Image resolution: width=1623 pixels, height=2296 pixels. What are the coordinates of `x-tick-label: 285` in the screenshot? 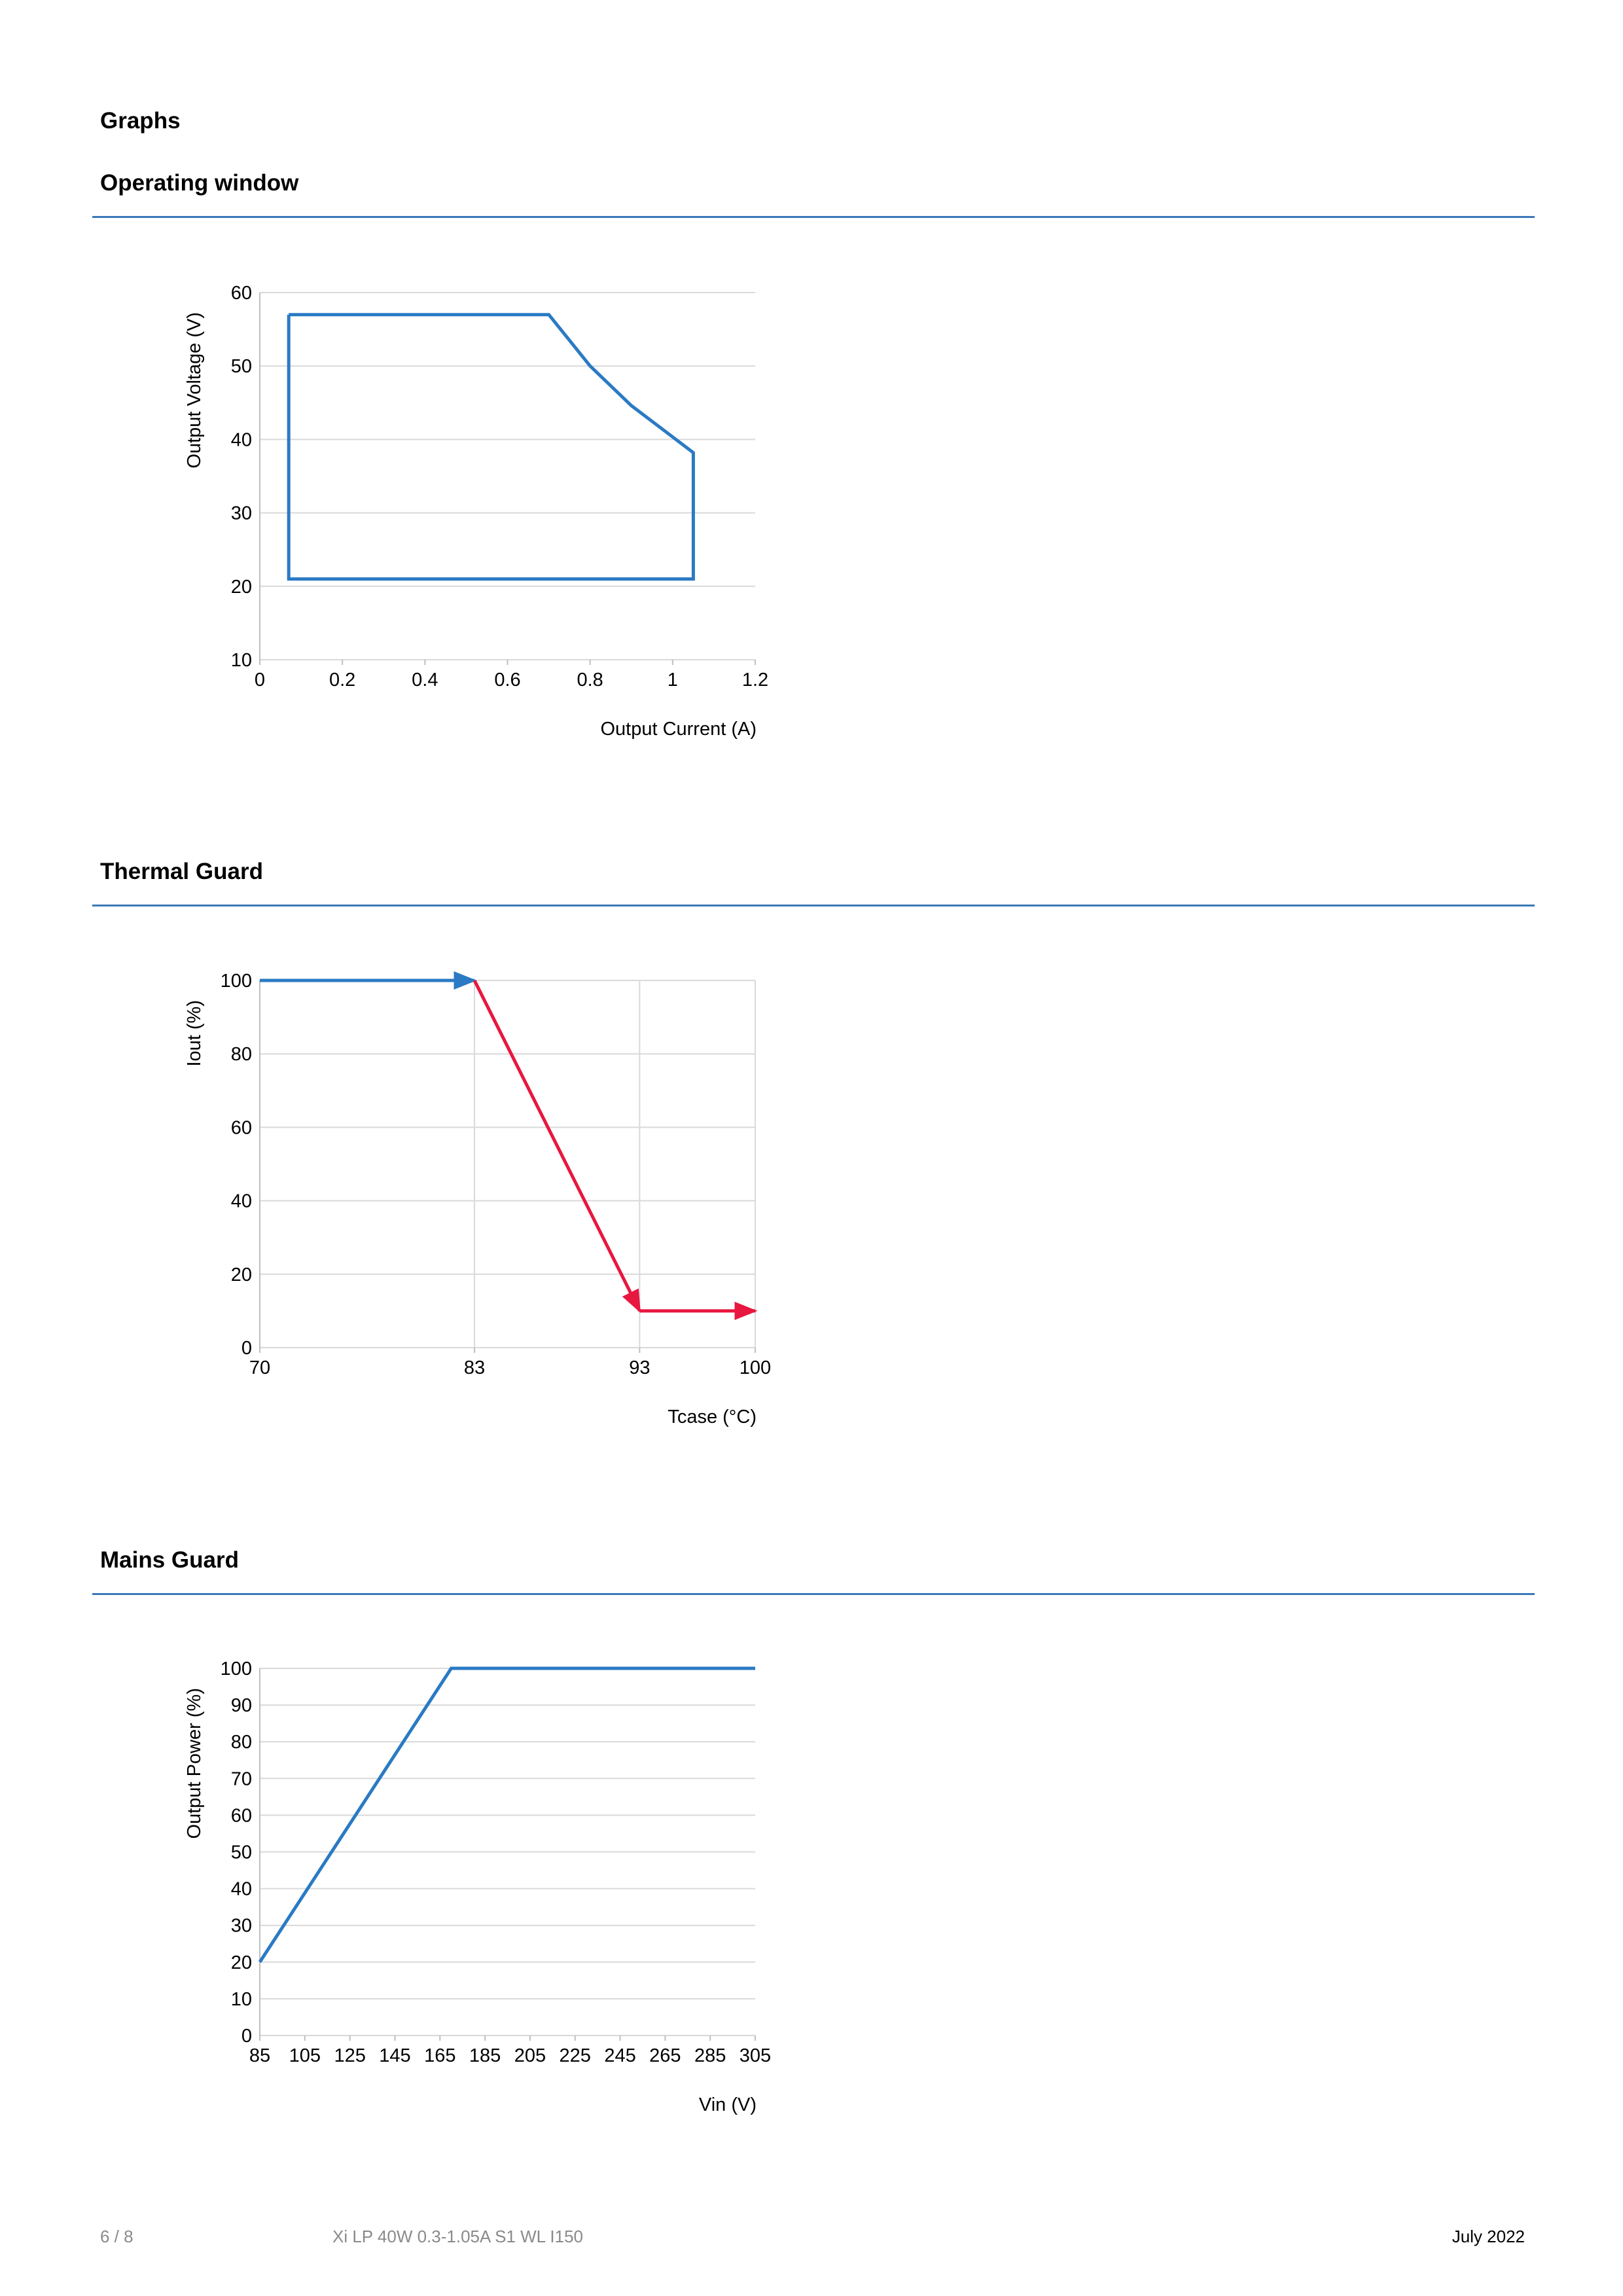 It's located at (710, 2055).